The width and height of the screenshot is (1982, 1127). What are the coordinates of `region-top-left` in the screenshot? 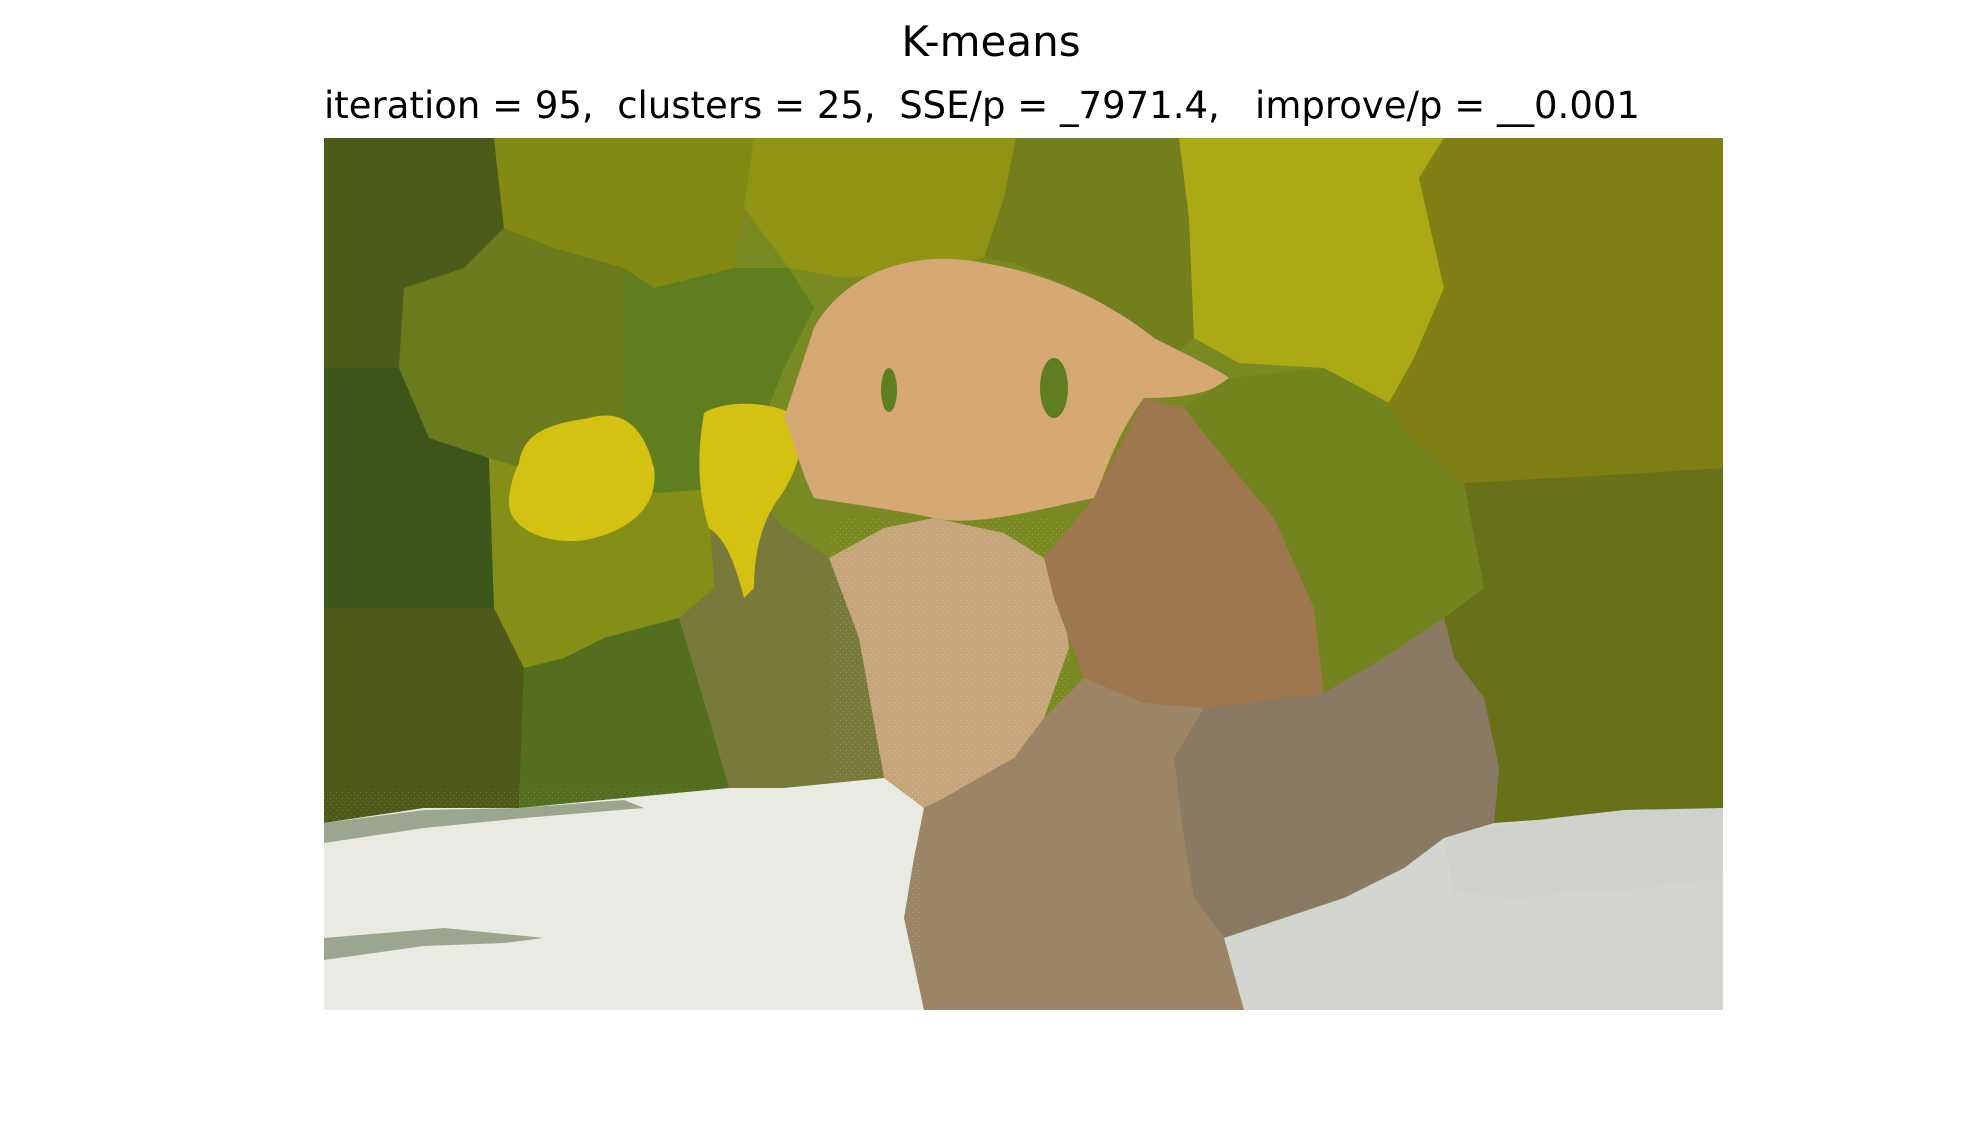 It's located at (414, 253).